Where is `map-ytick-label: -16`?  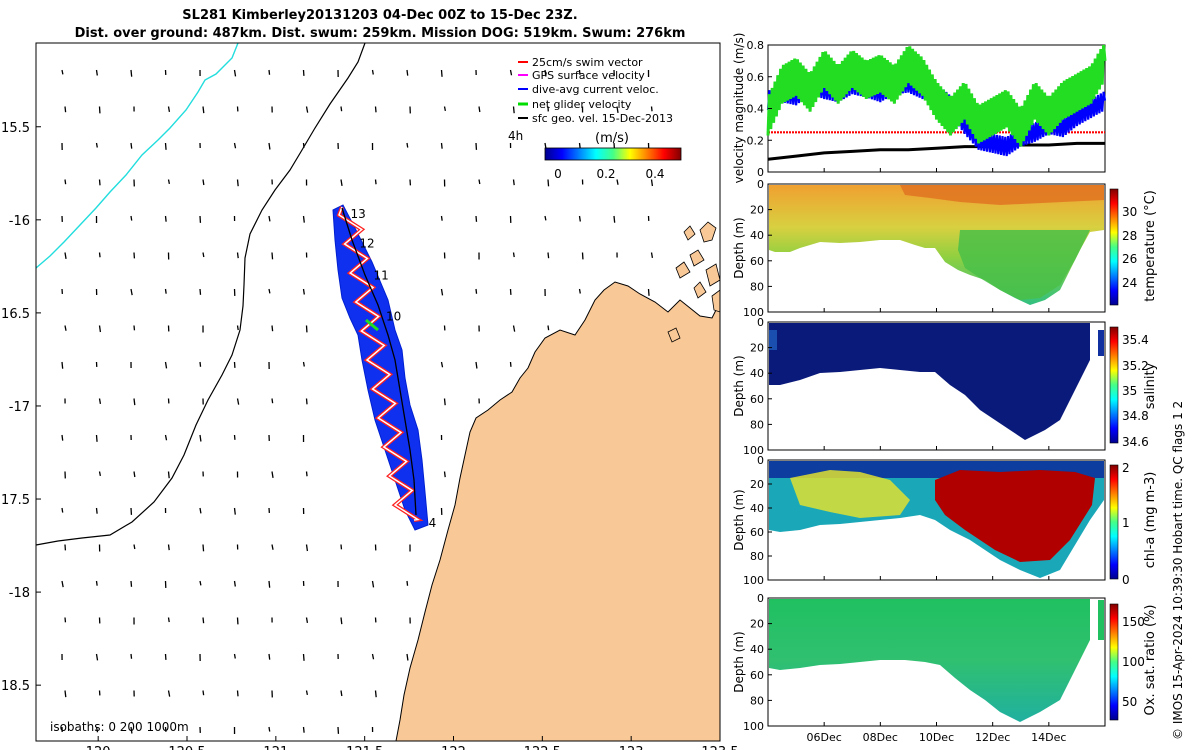
map-ytick-label: -16 is located at coordinates (19, 221).